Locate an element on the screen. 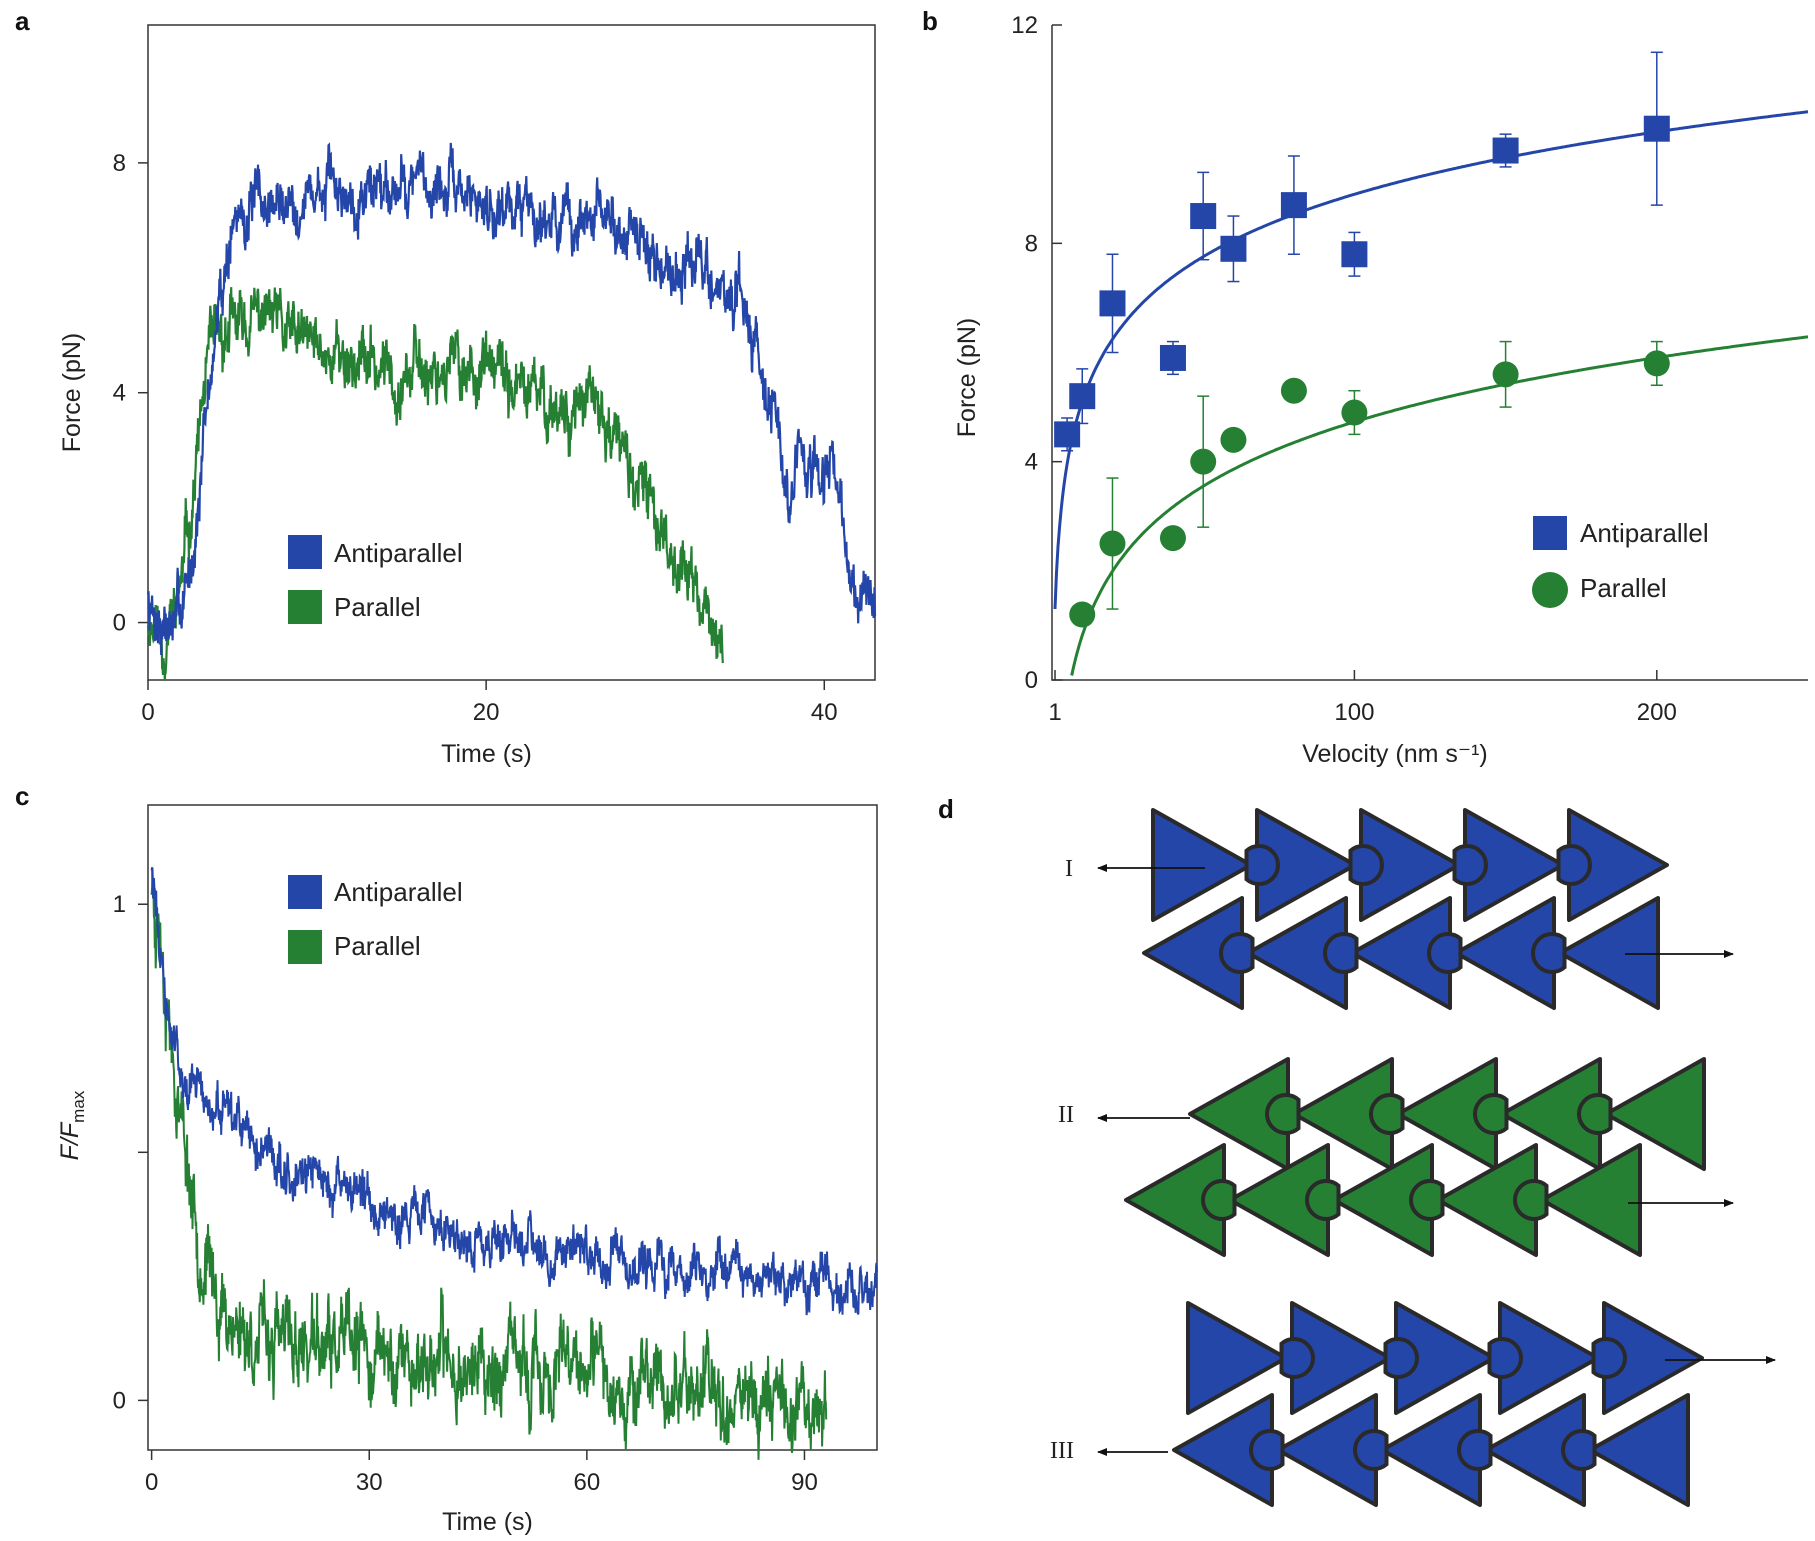  x-axis-label: Velocity (nm s⁻¹) is located at coordinates (1394, 754).